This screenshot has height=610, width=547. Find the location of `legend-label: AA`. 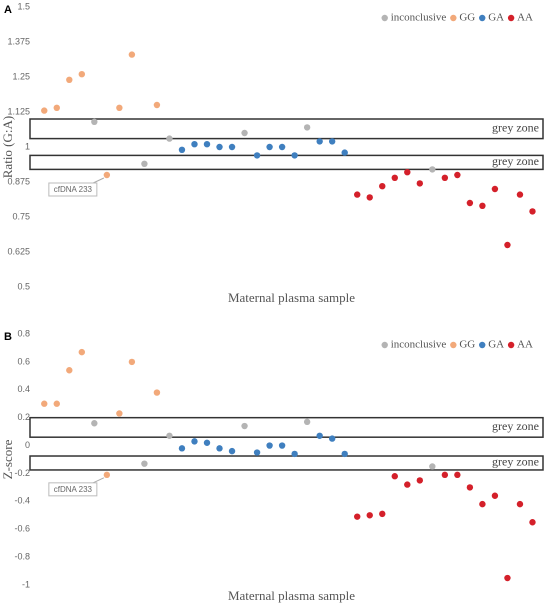

legend-label: AA is located at coordinates (525, 18).